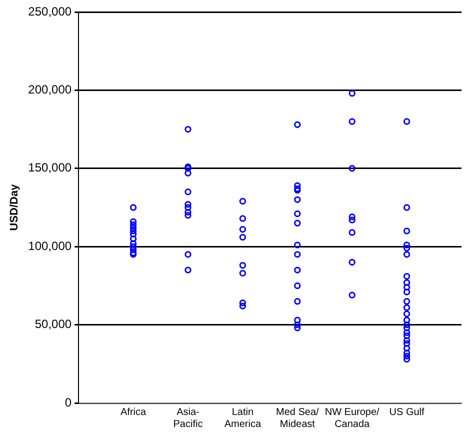 Image resolution: width=467 pixels, height=433 pixels. Describe the element at coordinates (53, 324) in the screenshot. I see `y-tick-label: 50,000` at that location.